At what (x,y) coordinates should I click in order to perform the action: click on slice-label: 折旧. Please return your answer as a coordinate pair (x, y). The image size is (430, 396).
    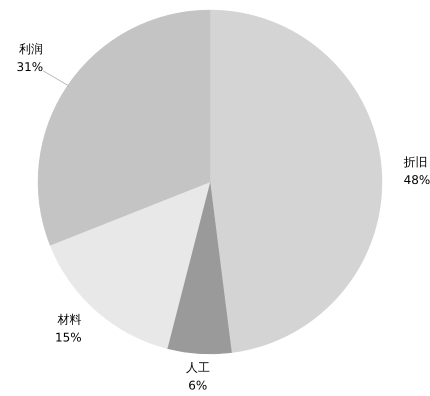
    Looking at the image, I should click on (416, 161).